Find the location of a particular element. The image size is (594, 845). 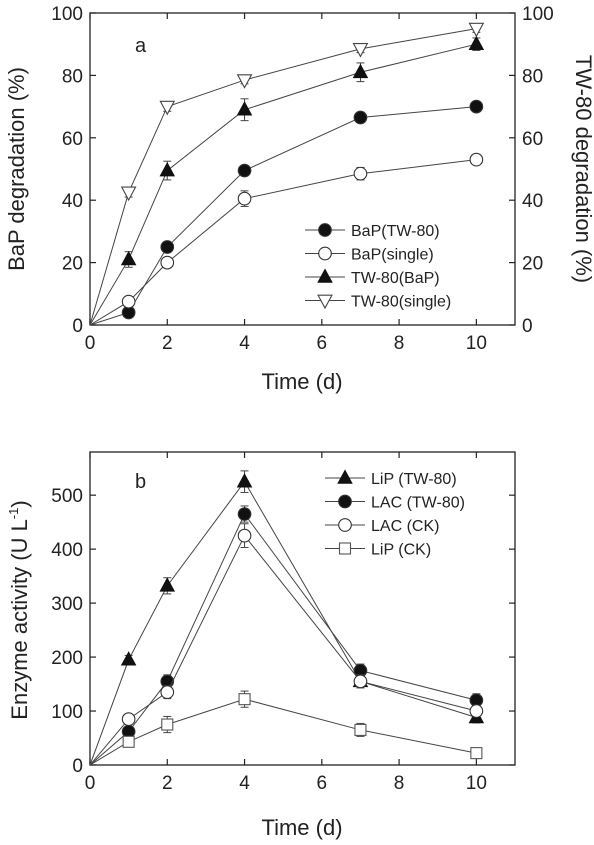

panel-a-x-tick-label: 2 is located at coordinates (167, 343).